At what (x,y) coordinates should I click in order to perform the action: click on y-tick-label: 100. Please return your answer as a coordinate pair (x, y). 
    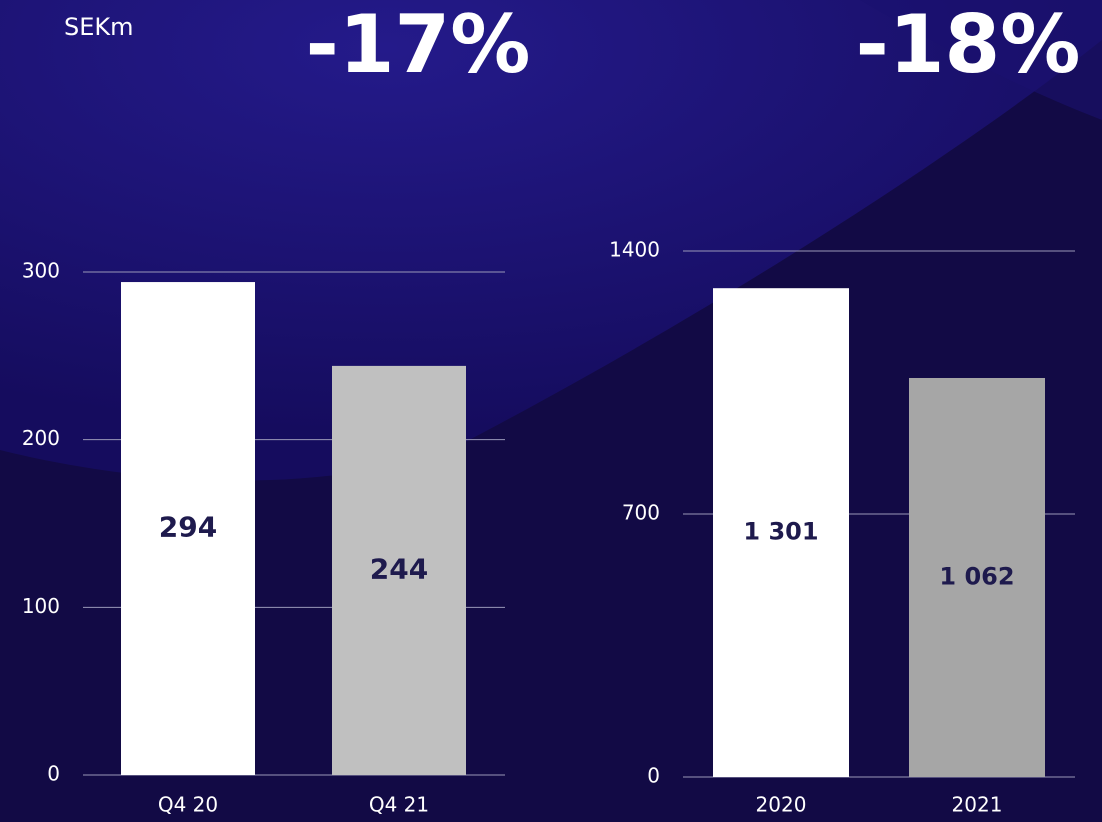
    Looking at the image, I should click on (41, 606).